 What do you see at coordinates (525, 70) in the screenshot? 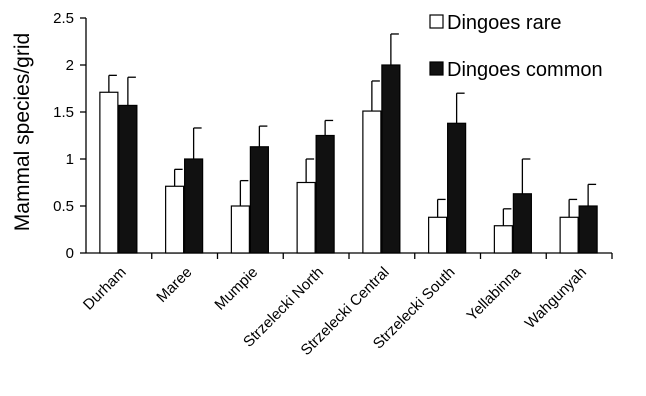
I see `legend-label-dingoes-common: Dingoes common` at bounding box center [525, 70].